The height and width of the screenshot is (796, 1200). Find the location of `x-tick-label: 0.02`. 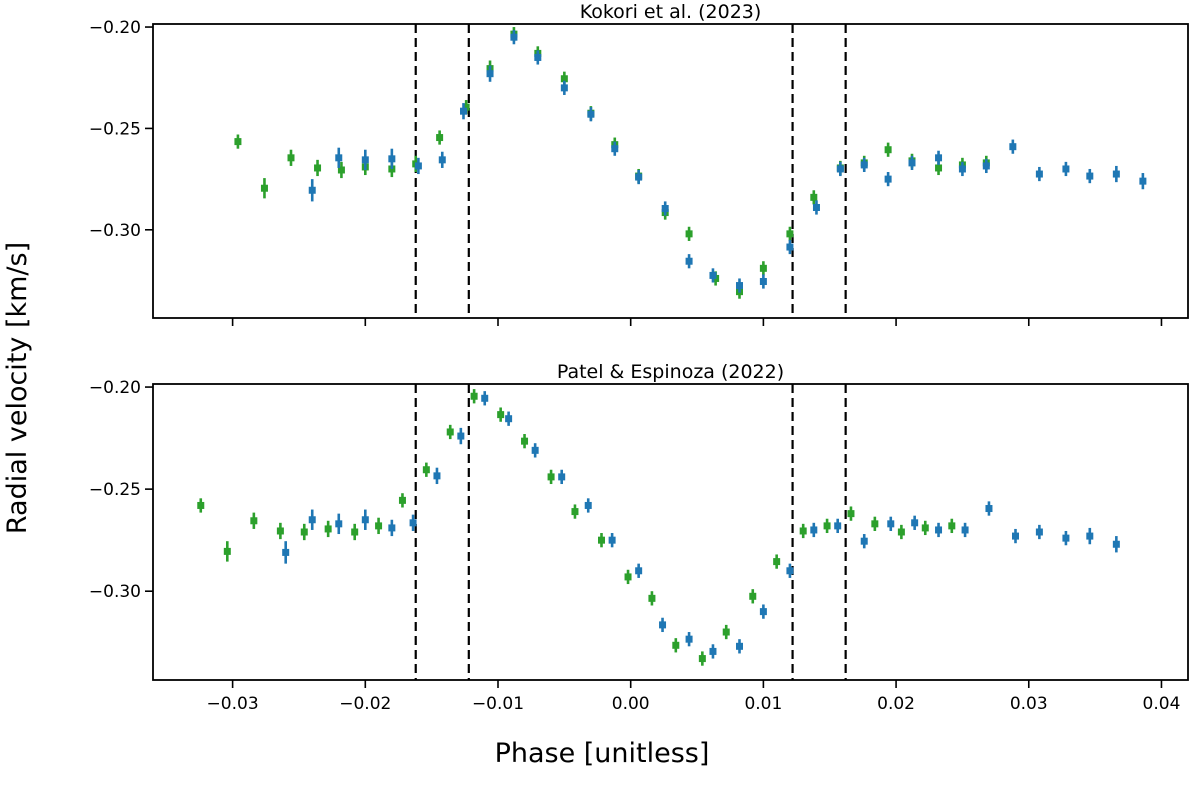

x-tick-label: 0.02 is located at coordinates (896, 704).